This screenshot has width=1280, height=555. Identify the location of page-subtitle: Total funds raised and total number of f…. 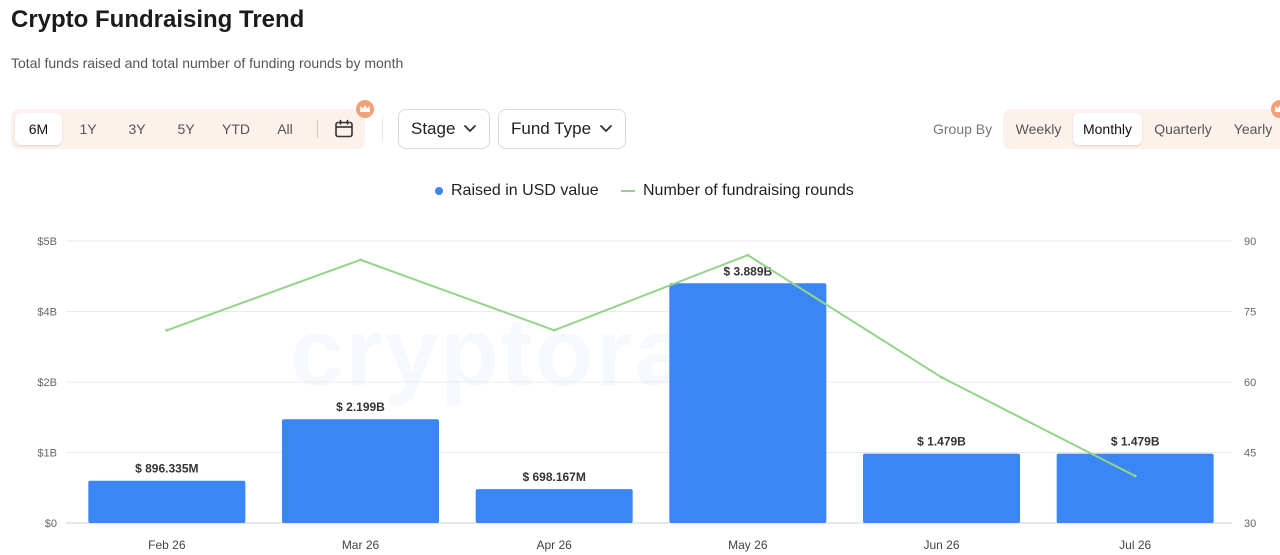
(207, 63).